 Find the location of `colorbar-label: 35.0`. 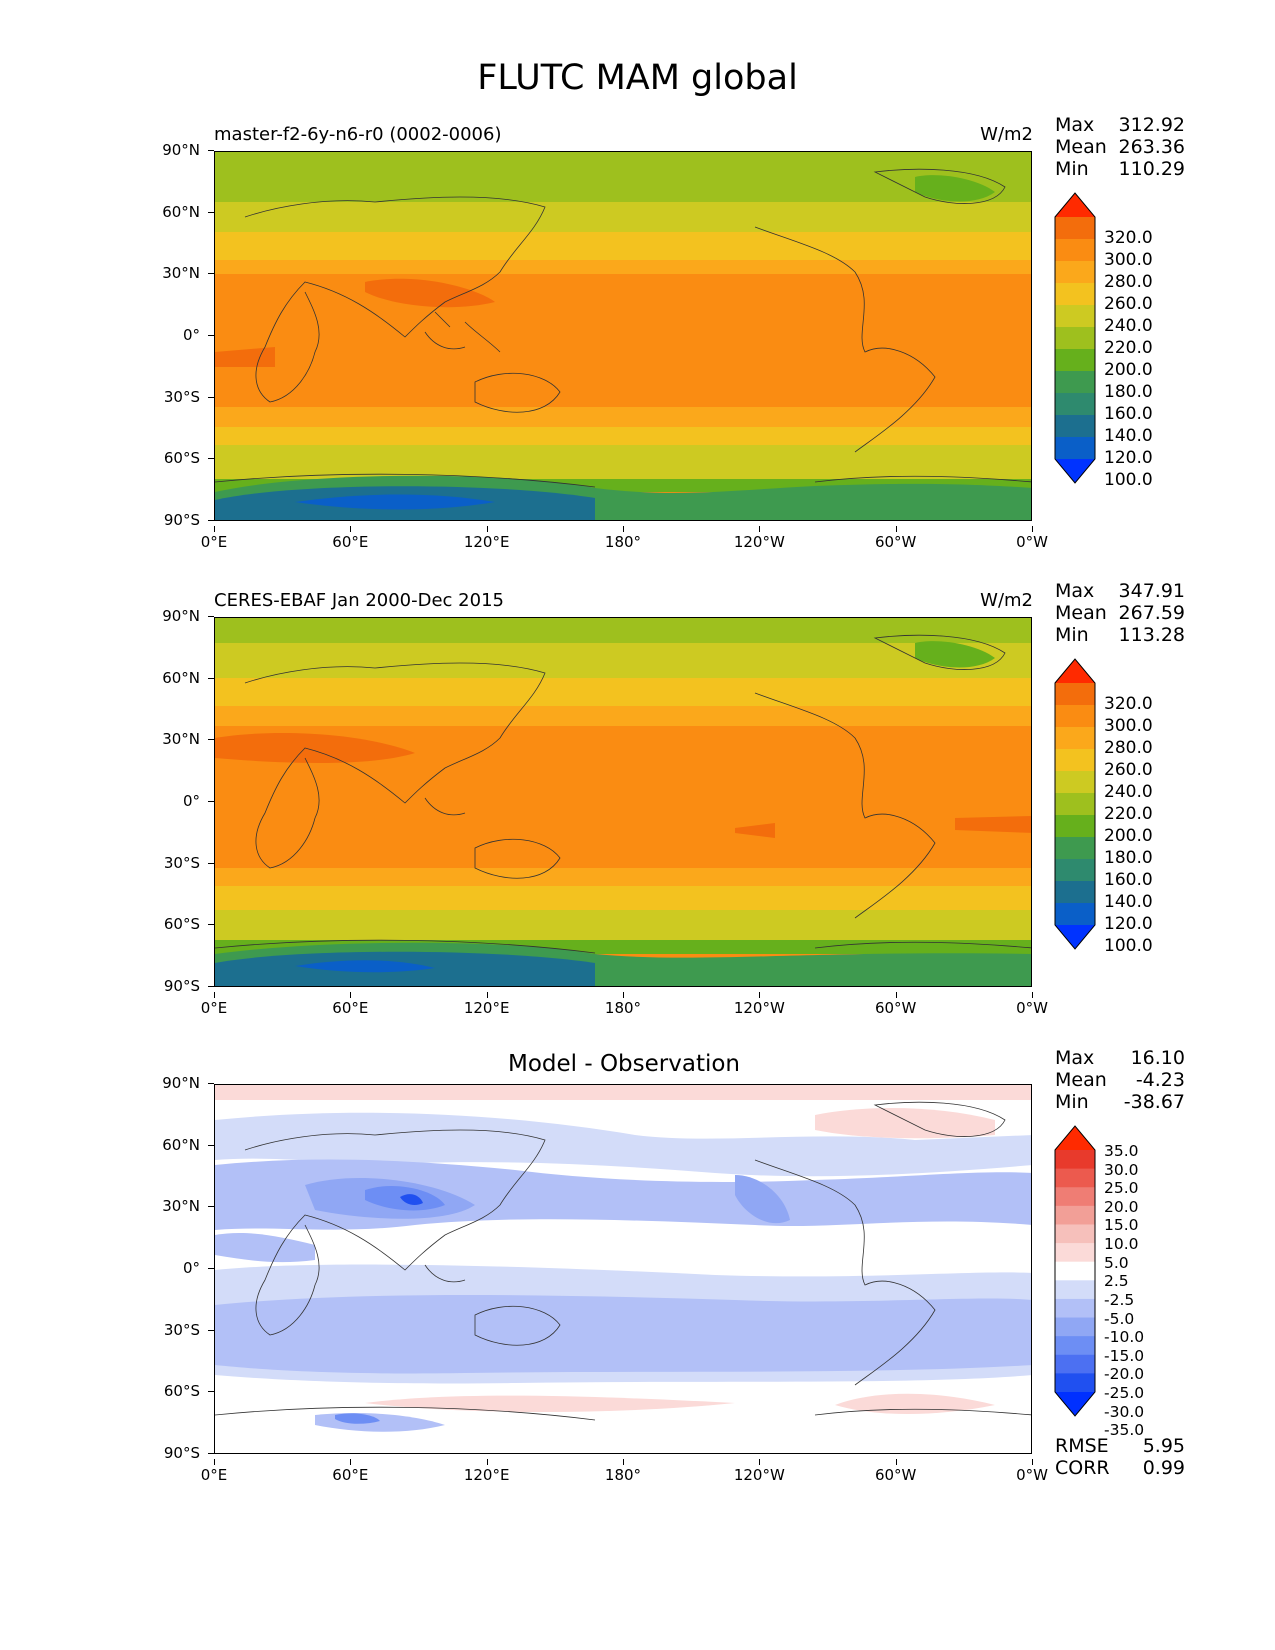

colorbar-label: 35.0 is located at coordinates (1121, 1151).